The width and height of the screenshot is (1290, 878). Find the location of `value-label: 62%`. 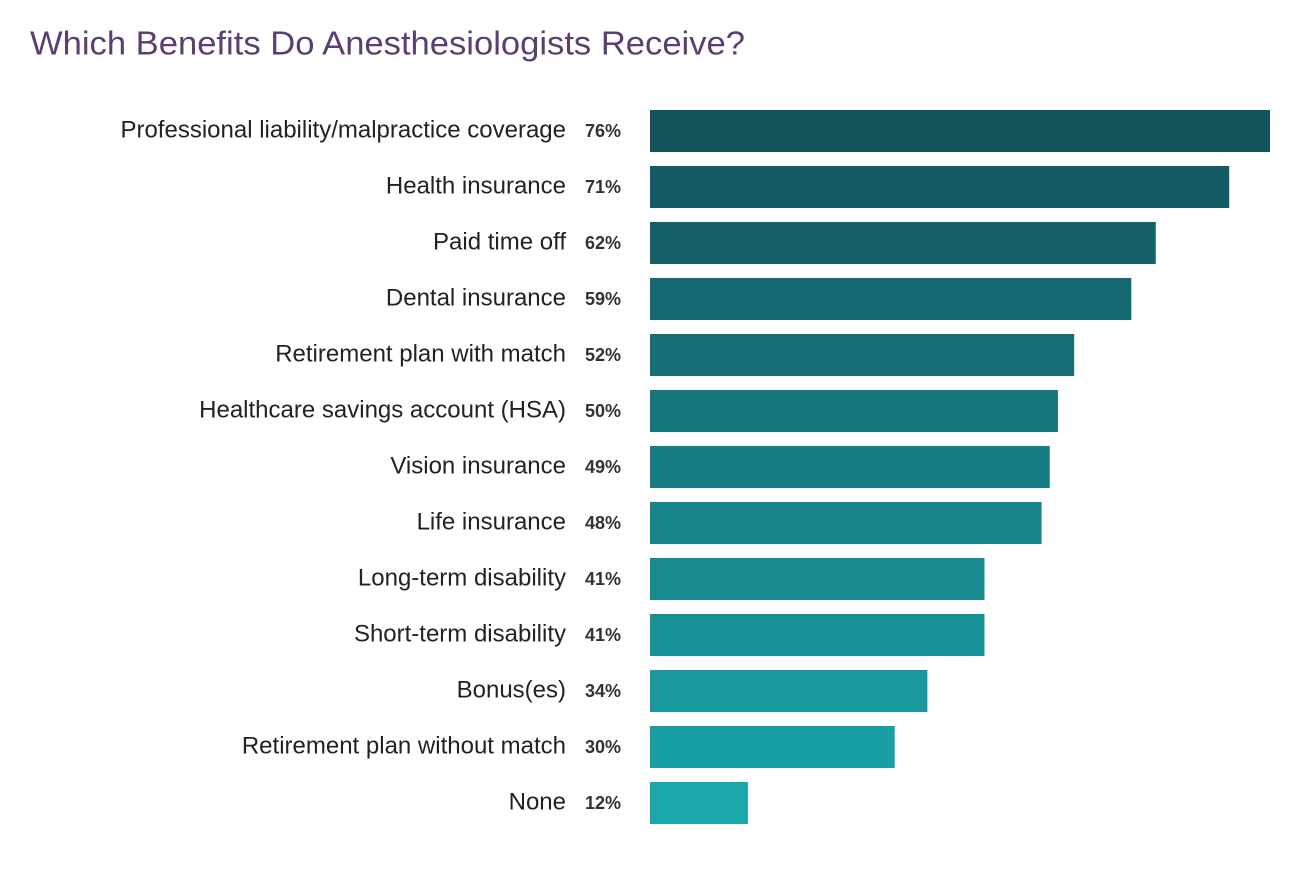

value-label: 62% is located at coordinates (603, 243).